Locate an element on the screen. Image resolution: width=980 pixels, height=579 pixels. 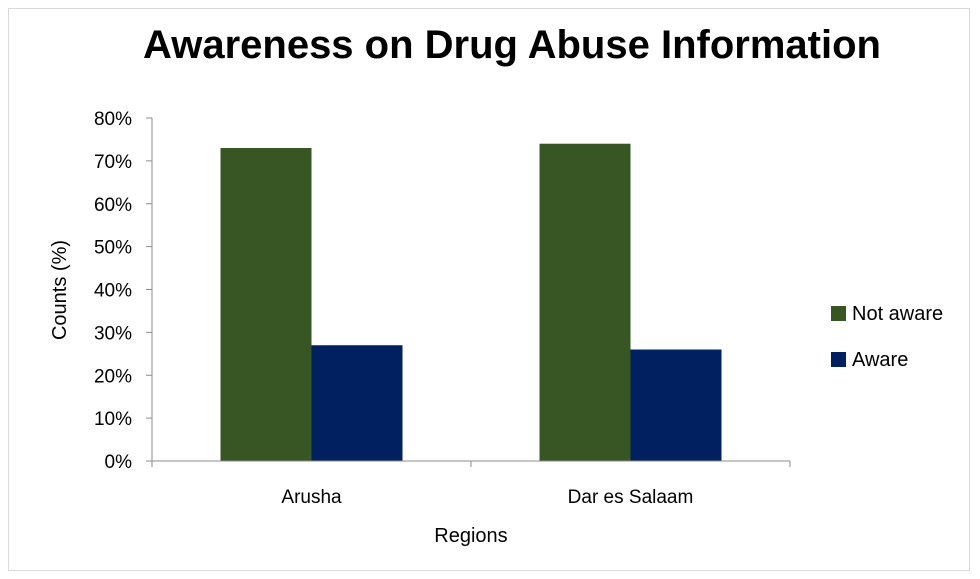
x-axis-ticks: Arusha Dar es Salaam is located at coordinates (471, 484).